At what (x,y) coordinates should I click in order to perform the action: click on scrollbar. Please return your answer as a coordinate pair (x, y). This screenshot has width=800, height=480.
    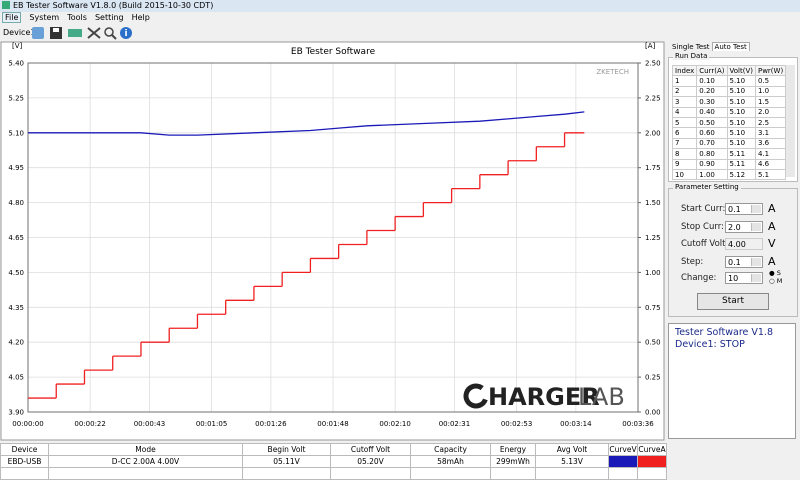
    Looking at the image, I should click on (790, 121).